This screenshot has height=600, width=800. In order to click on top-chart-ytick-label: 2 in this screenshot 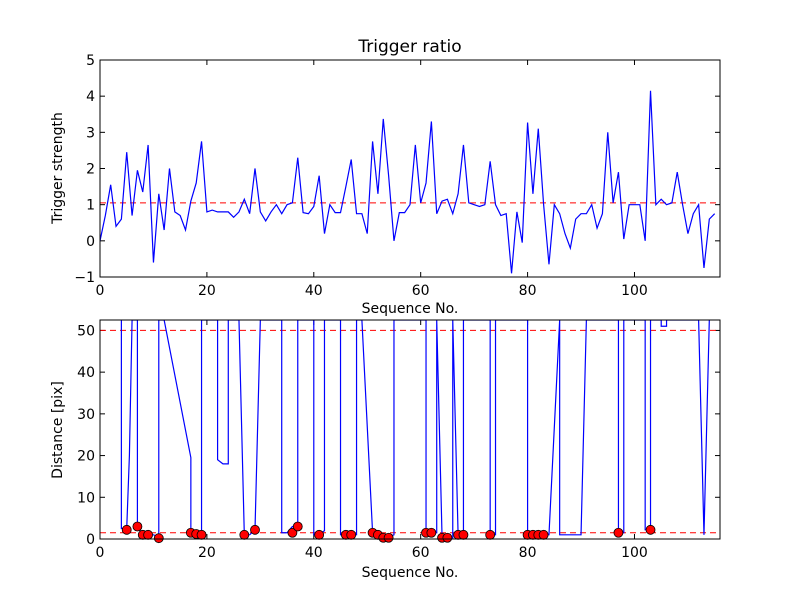, I will do `click(90, 170)`.